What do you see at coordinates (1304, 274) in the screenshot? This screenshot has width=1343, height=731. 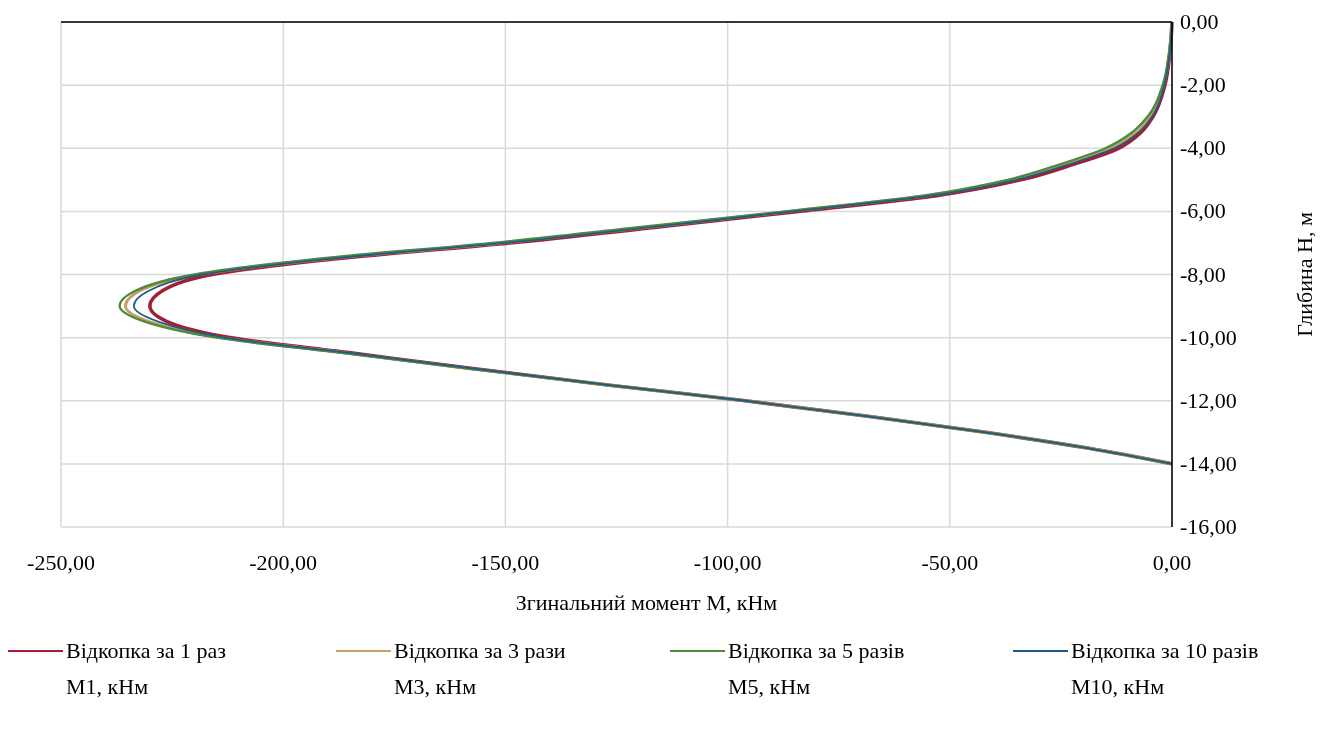 I see `y-axis-title: Глибина Н, м` at bounding box center [1304, 274].